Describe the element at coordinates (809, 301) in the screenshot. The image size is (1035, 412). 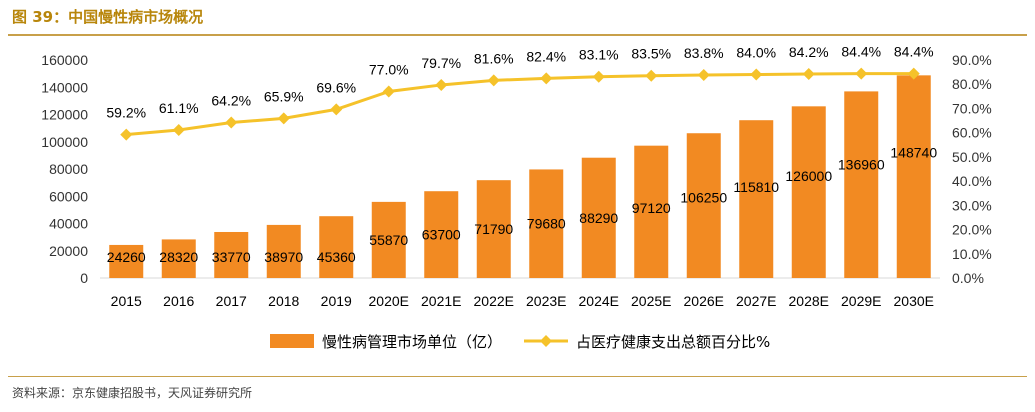
I see `x-tick-label: 2028E` at that location.